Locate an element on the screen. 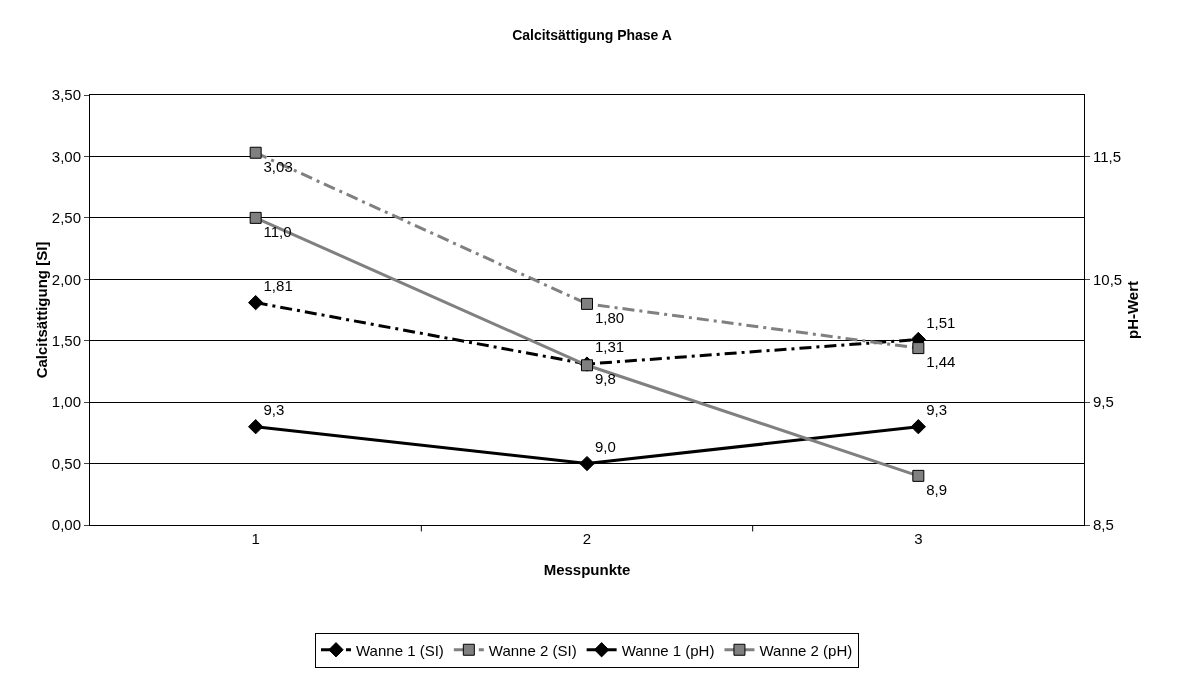 The width and height of the screenshot is (1184, 679). y-tick-label: 0,50 is located at coordinates (66, 463).